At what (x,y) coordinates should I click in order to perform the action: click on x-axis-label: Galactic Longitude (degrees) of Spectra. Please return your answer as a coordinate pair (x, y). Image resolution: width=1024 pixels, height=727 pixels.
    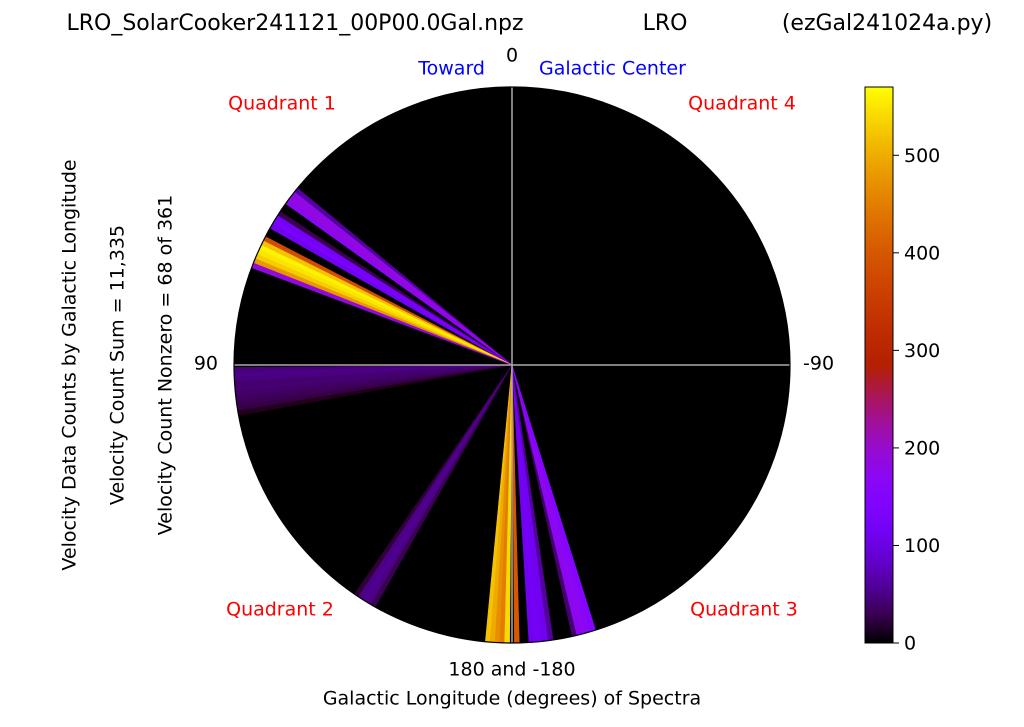
    Looking at the image, I should click on (512, 699).